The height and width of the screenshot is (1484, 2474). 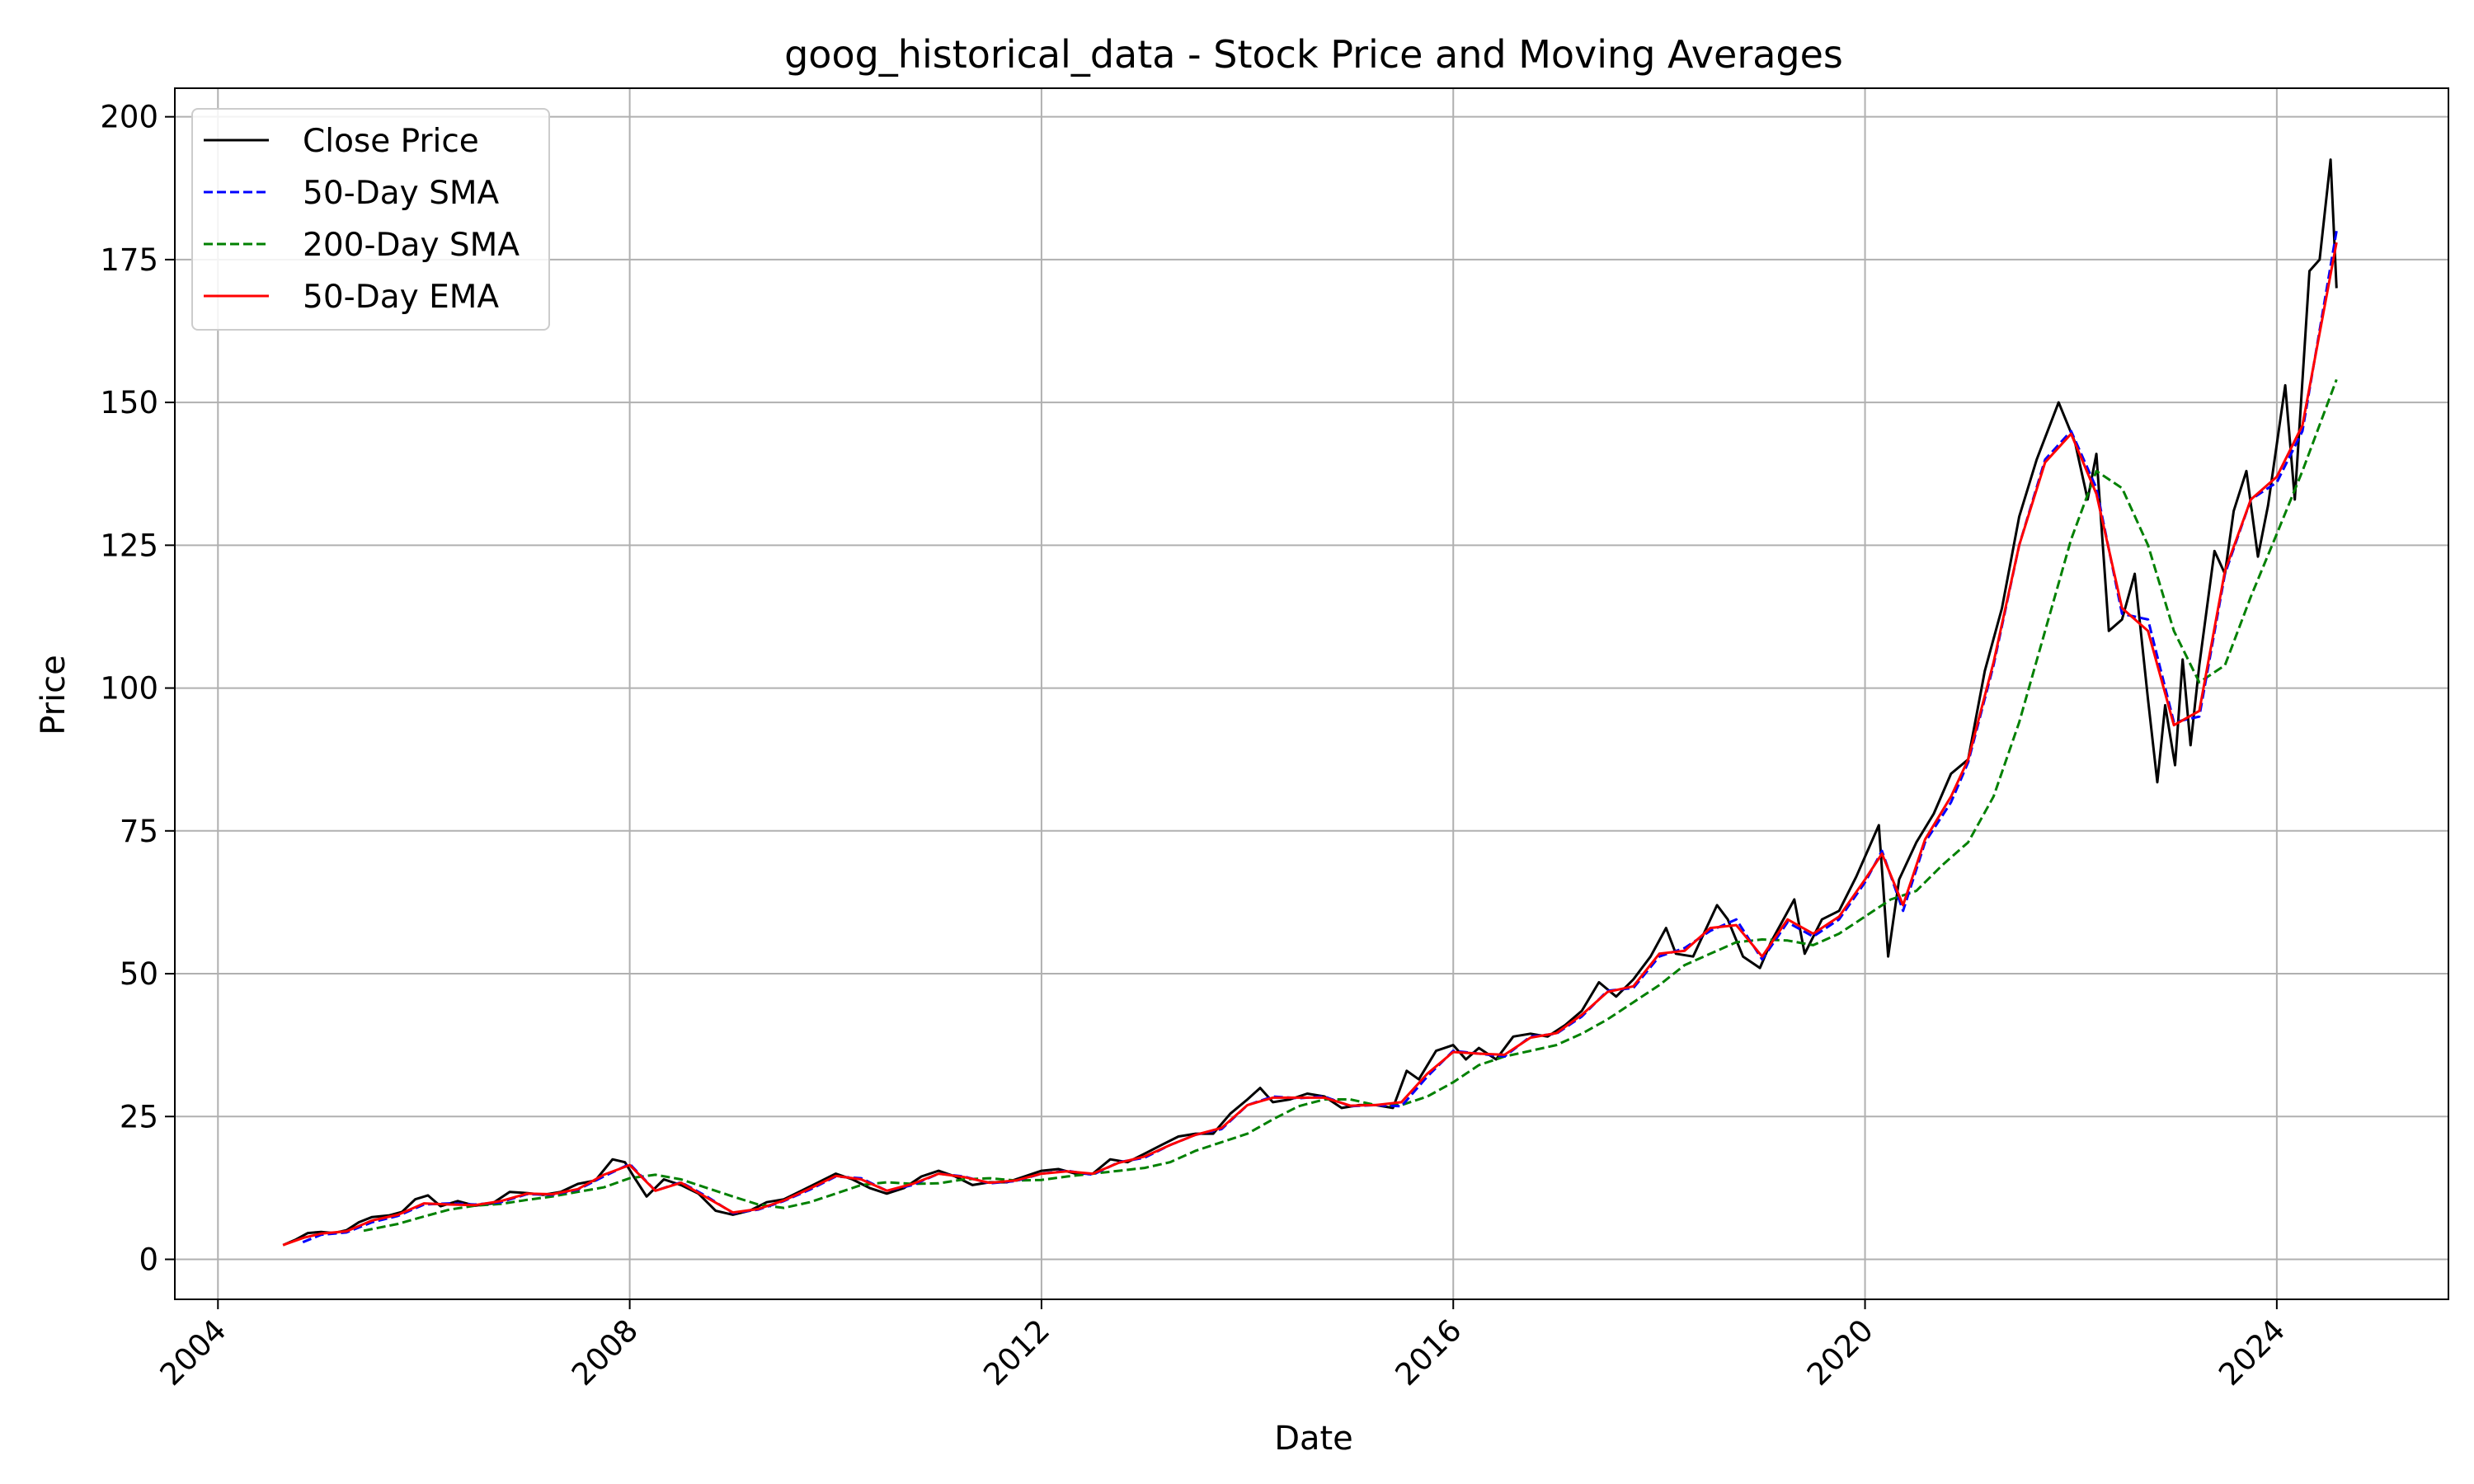 What do you see at coordinates (1313, 1439) in the screenshot?
I see `x-axis-label: Date` at bounding box center [1313, 1439].